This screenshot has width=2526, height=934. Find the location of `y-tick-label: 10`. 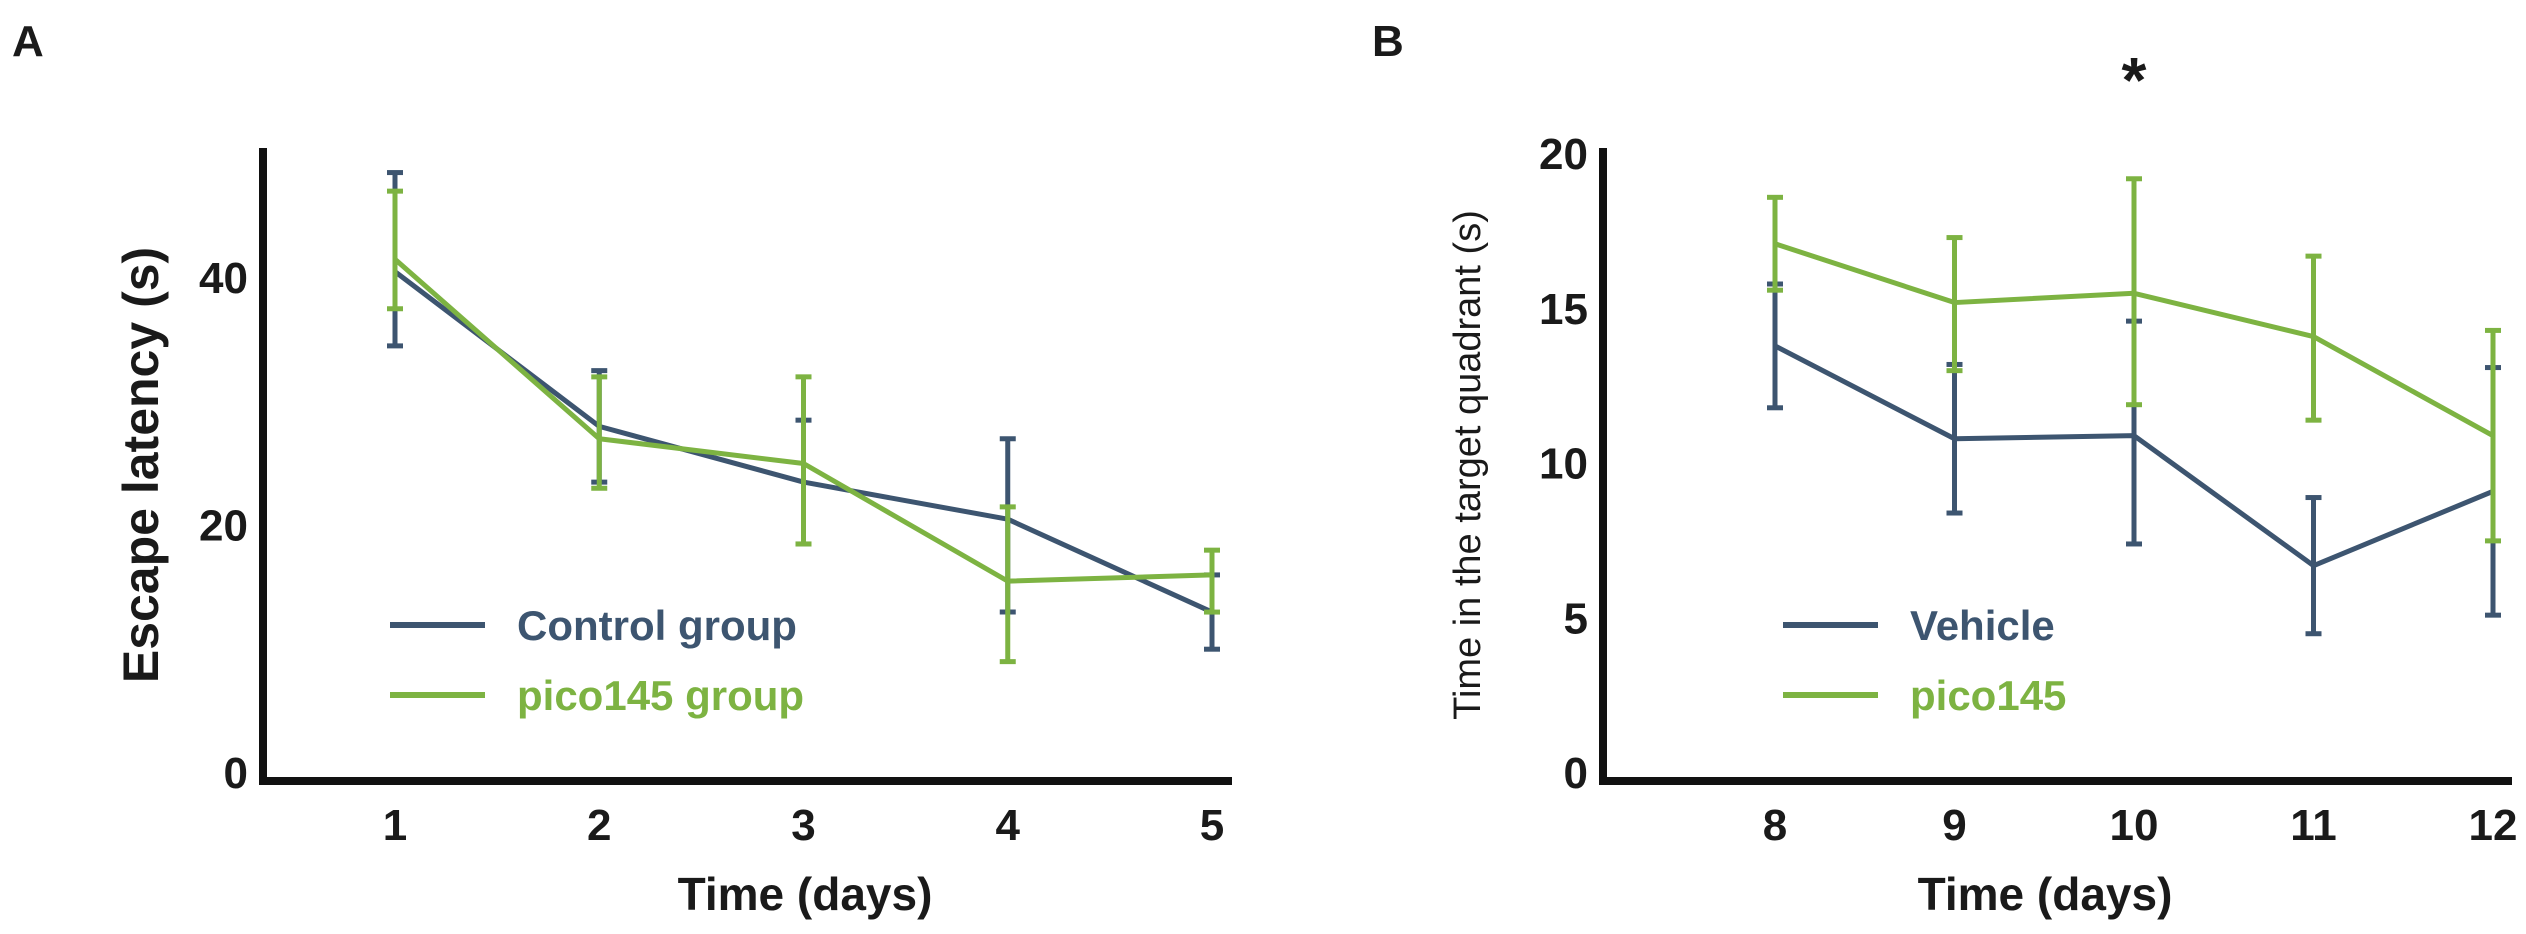

y-tick-label: 10 is located at coordinates (1563, 464).